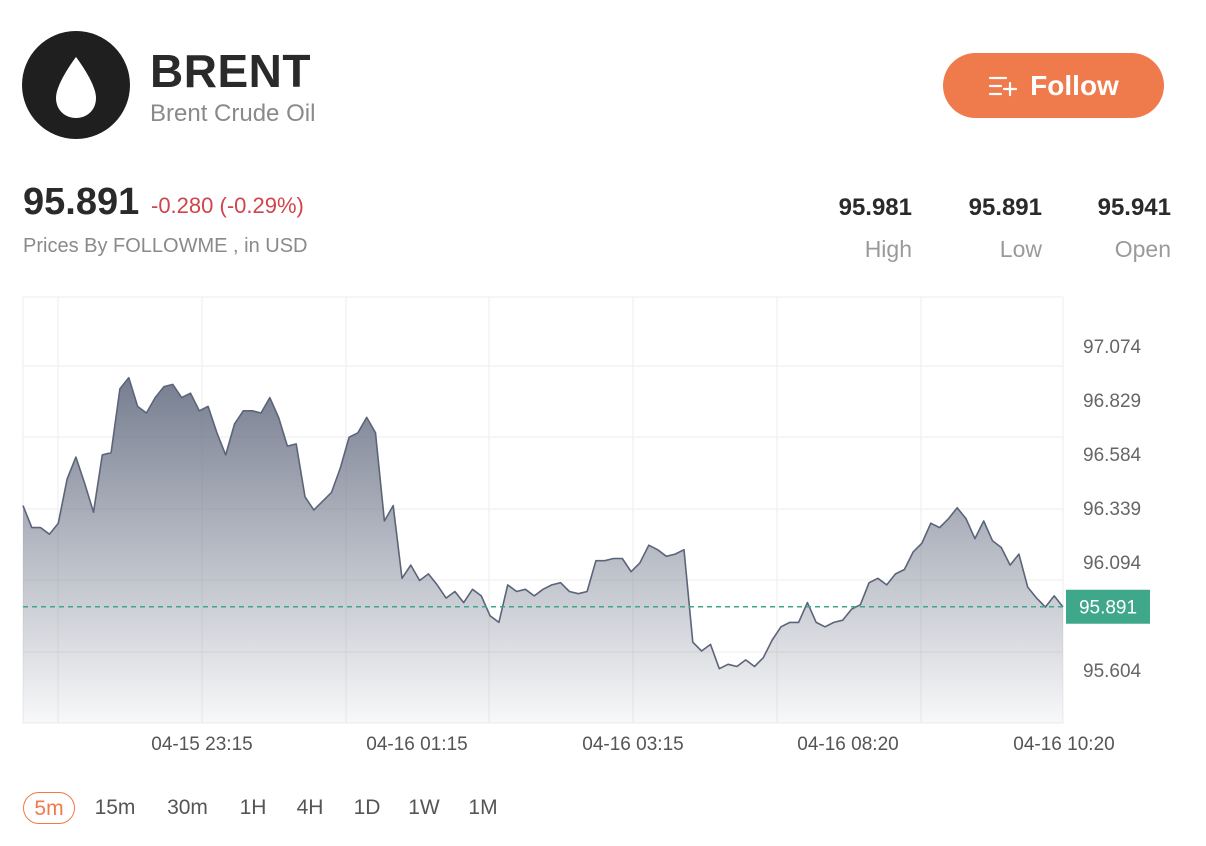 This screenshot has width=1206, height=846. What do you see at coordinates (1112, 563) in the screenshot?
I see `y-tick-label: 96.094` at bounding box center [1112, 563].